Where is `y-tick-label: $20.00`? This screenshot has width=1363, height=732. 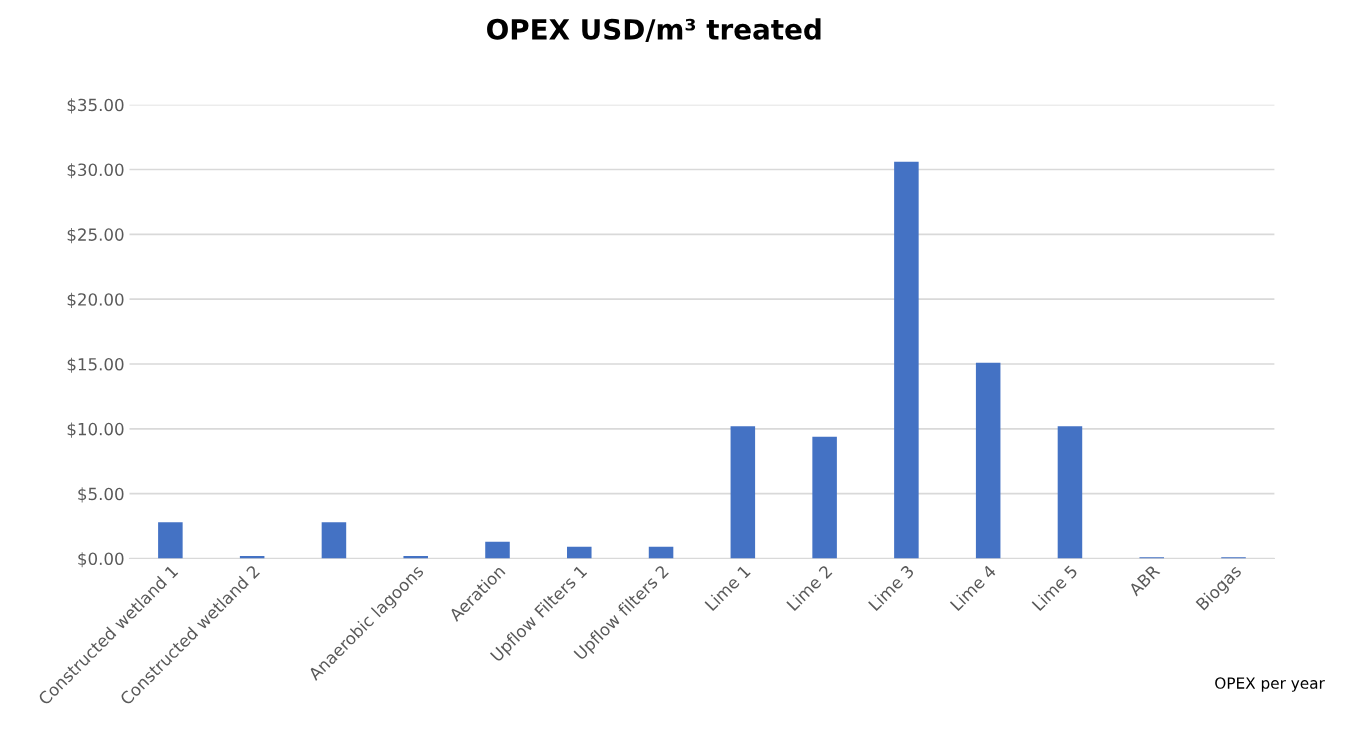
y-tick-label: $20.00 is located at coordinates (95, 300).